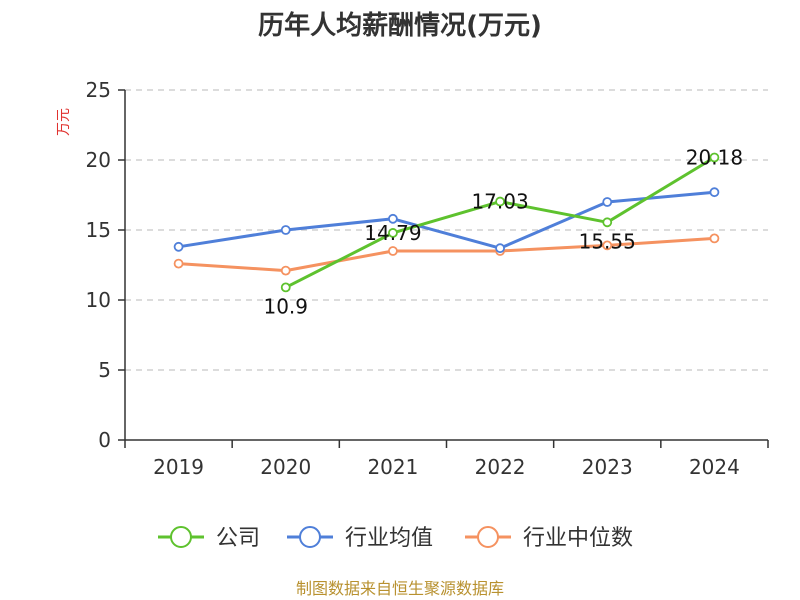 The image size is (800, 600). I want to click on x-tick-label: 2021, so click(392, 467).